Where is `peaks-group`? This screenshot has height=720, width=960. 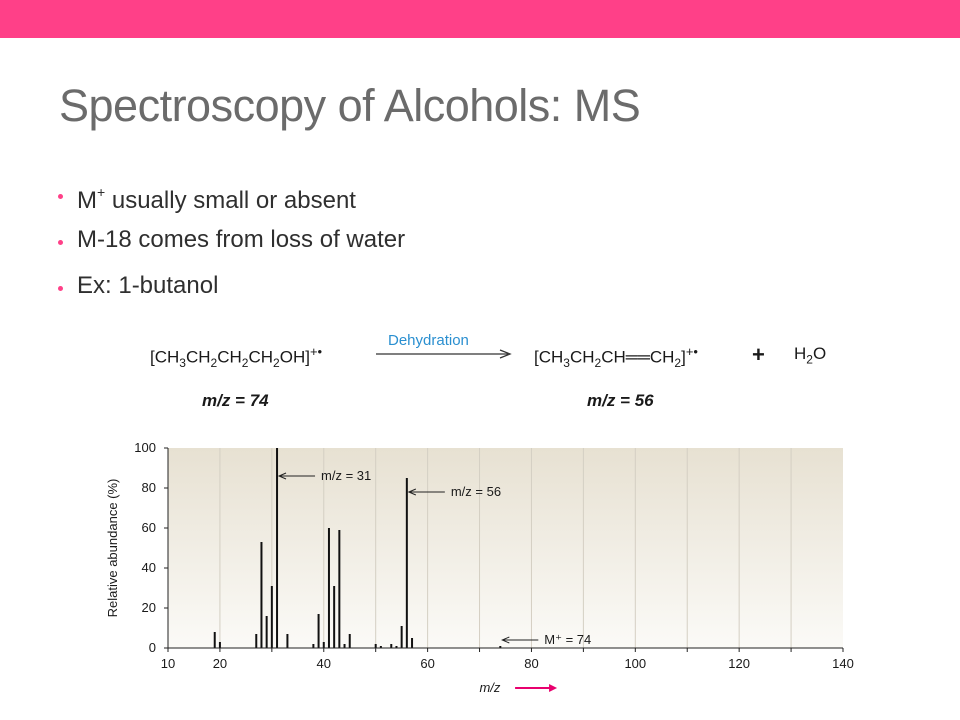
peaks-group is located at coordinates (357, 548).